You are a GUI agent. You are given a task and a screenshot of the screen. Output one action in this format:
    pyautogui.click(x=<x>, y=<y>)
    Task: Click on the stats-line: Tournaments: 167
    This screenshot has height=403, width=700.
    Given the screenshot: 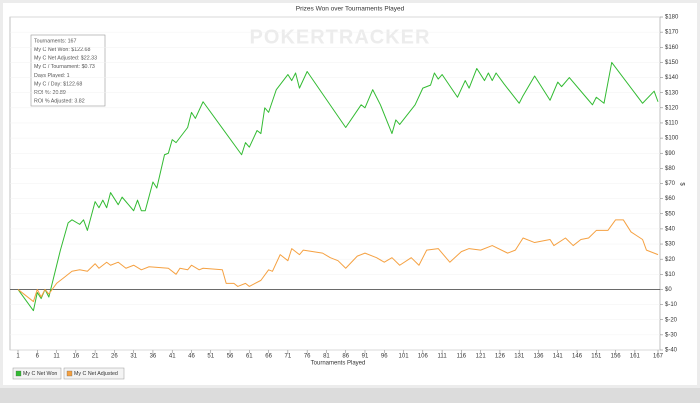 What is the action you would take?
    pyautogui.click(x=55, y=41)
    